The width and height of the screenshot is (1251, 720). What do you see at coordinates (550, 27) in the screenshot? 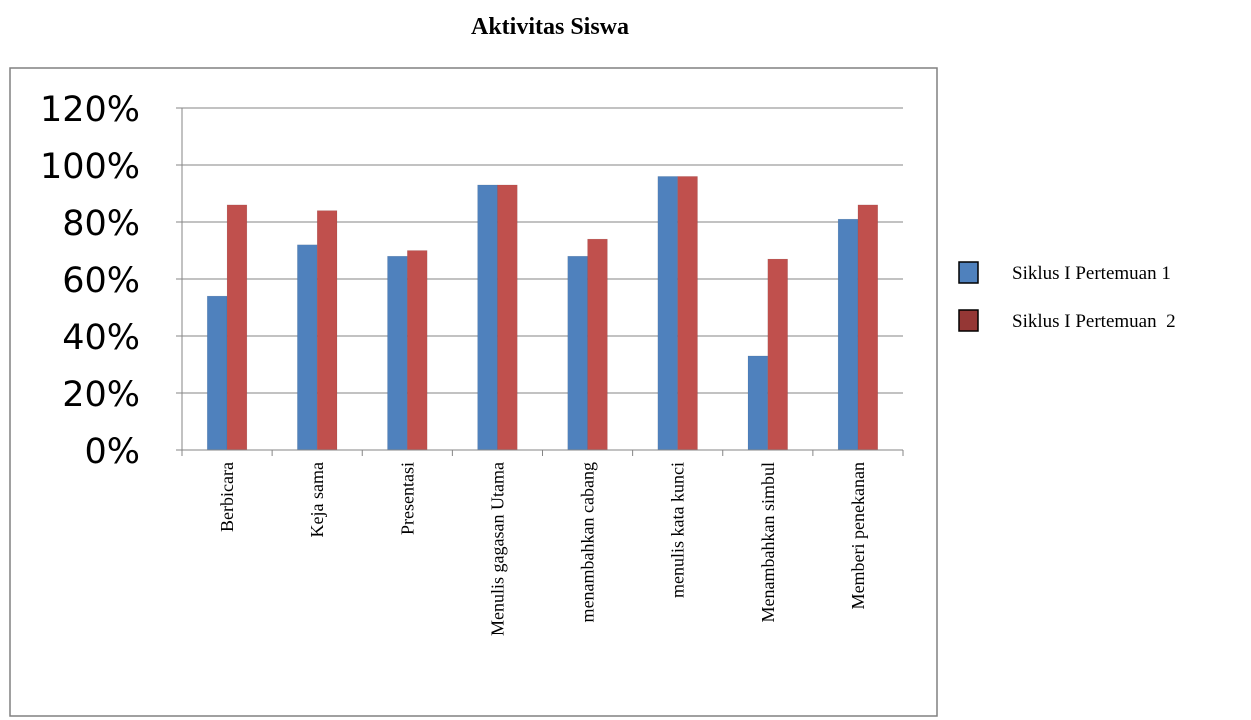
I see `chart-title: Aktivitas Siswa` at bounding box center [550, 27].